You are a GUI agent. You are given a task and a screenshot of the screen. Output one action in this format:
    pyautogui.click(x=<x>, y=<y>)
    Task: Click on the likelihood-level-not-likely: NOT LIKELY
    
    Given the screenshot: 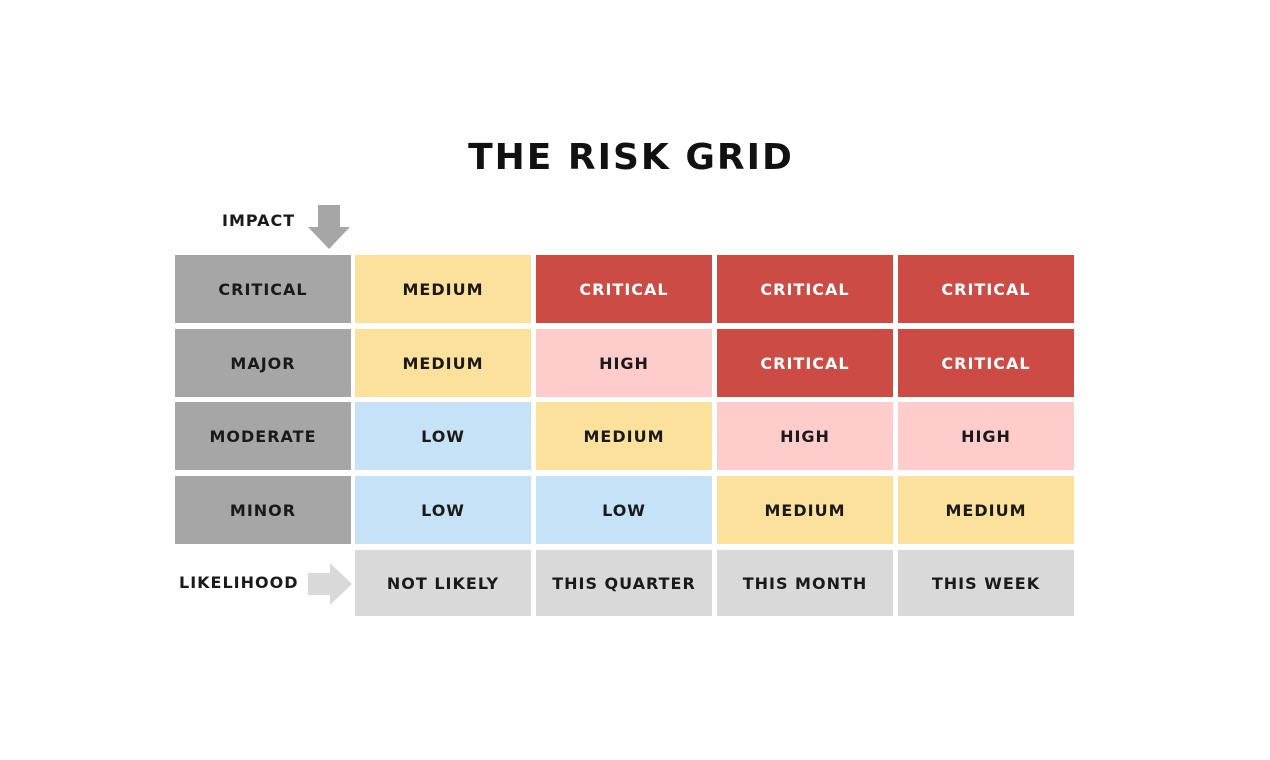 What is the action you would take?
    pyautogui.click(x=443, y=583)
    